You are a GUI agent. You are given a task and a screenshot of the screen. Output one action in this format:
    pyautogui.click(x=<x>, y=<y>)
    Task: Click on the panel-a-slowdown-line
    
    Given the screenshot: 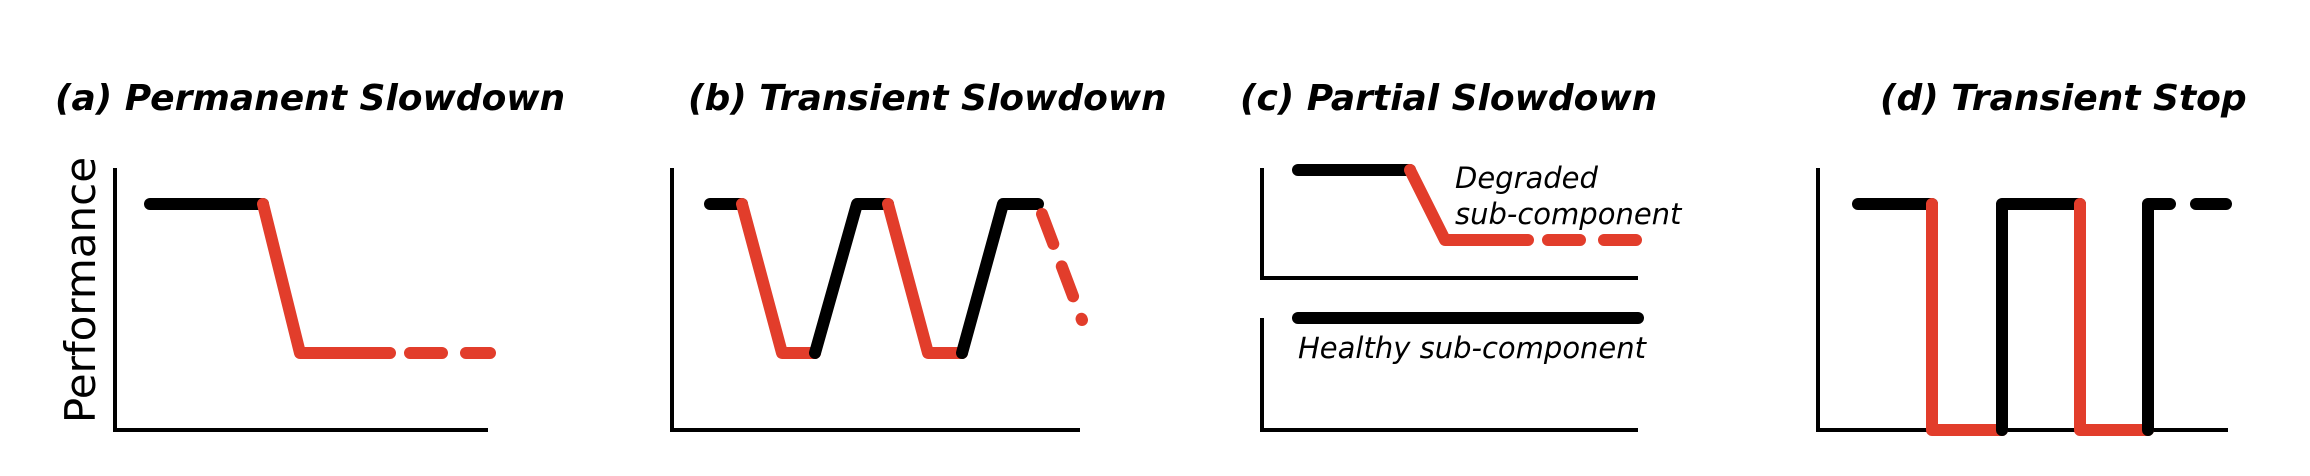 What is the action you would take?
    pyautogui.click(x=326, y=278)
    